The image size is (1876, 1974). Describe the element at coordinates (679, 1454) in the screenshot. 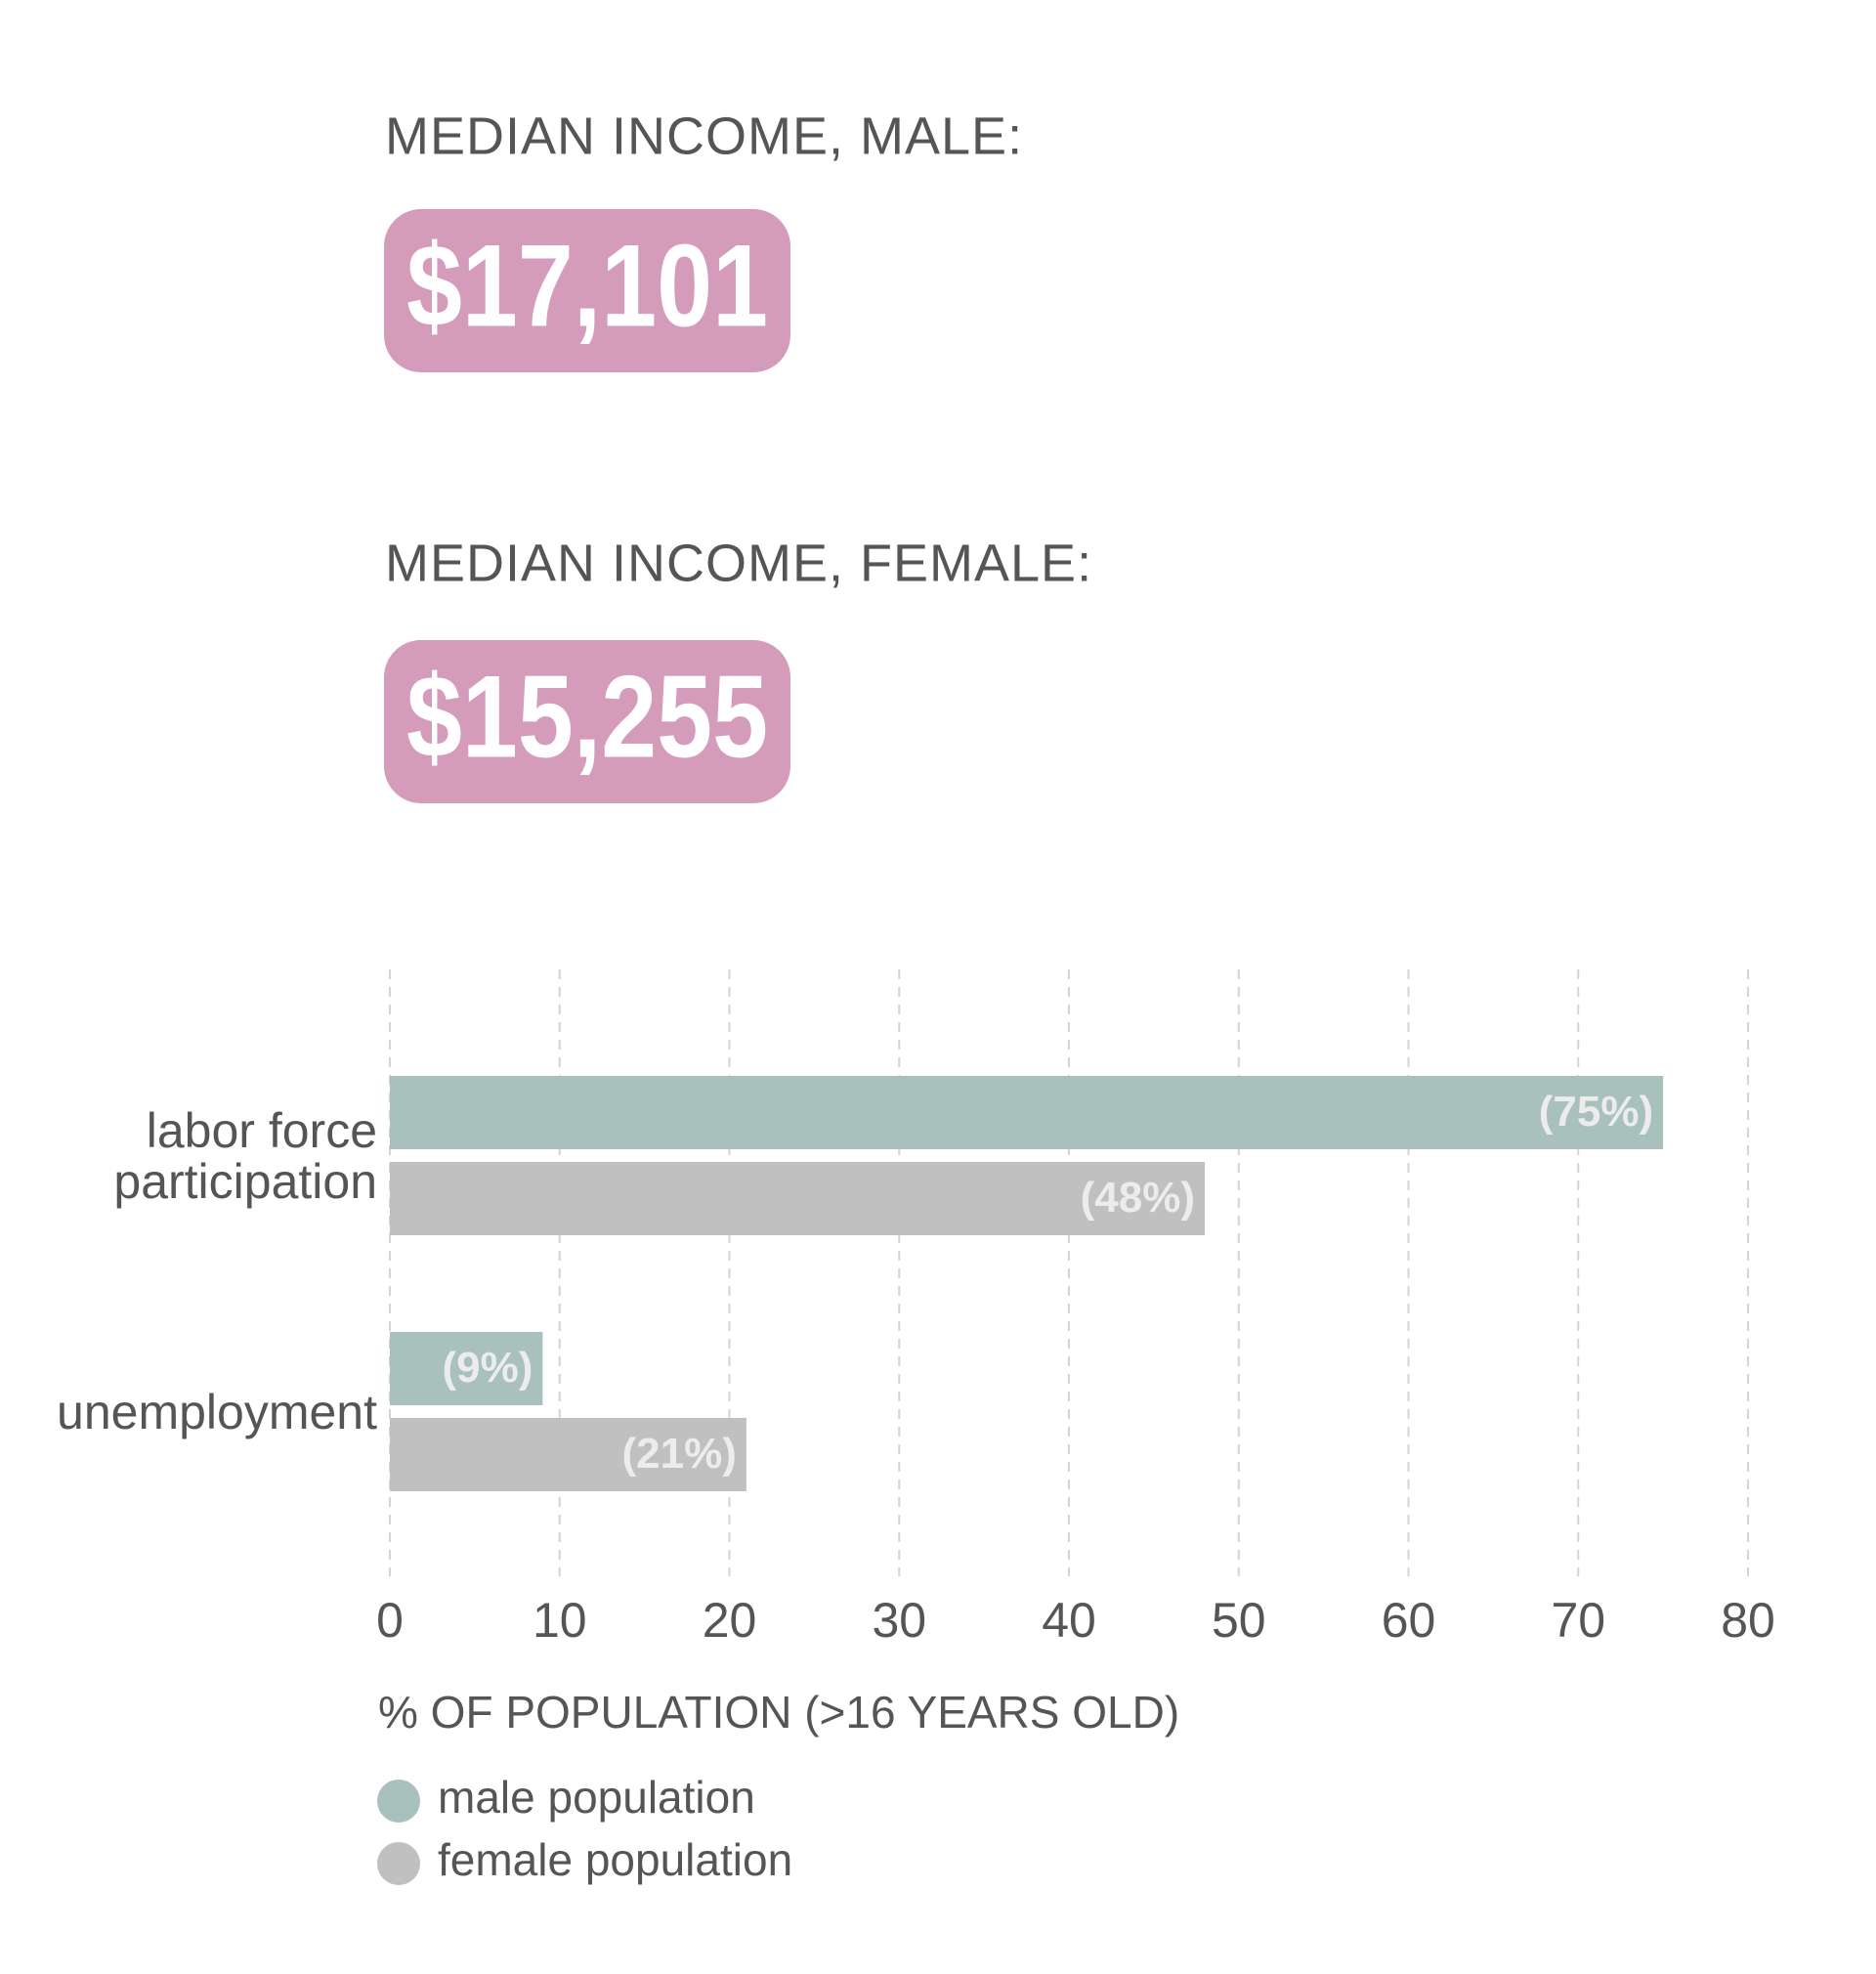

I see `value-label: (21%)` at that location.